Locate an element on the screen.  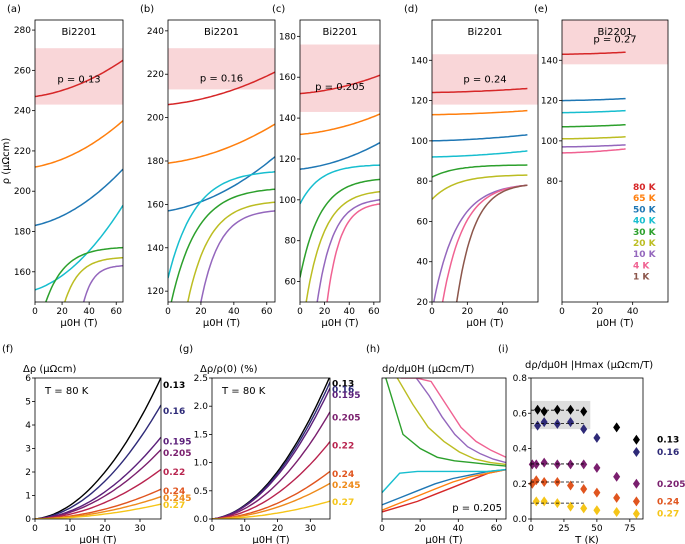
rho-curve-20K is located at coordinates (93, 279).